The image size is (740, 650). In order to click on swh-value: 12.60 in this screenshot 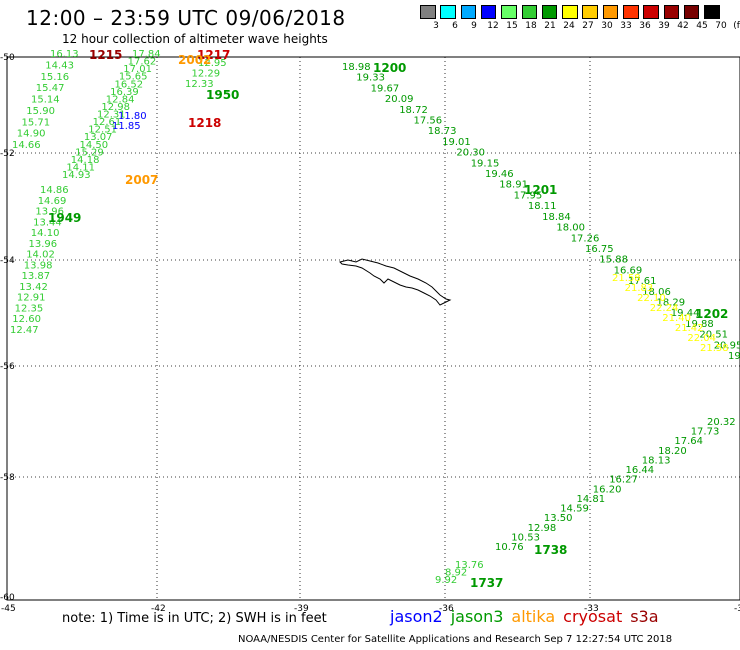, I will do `click(26, 319)`.